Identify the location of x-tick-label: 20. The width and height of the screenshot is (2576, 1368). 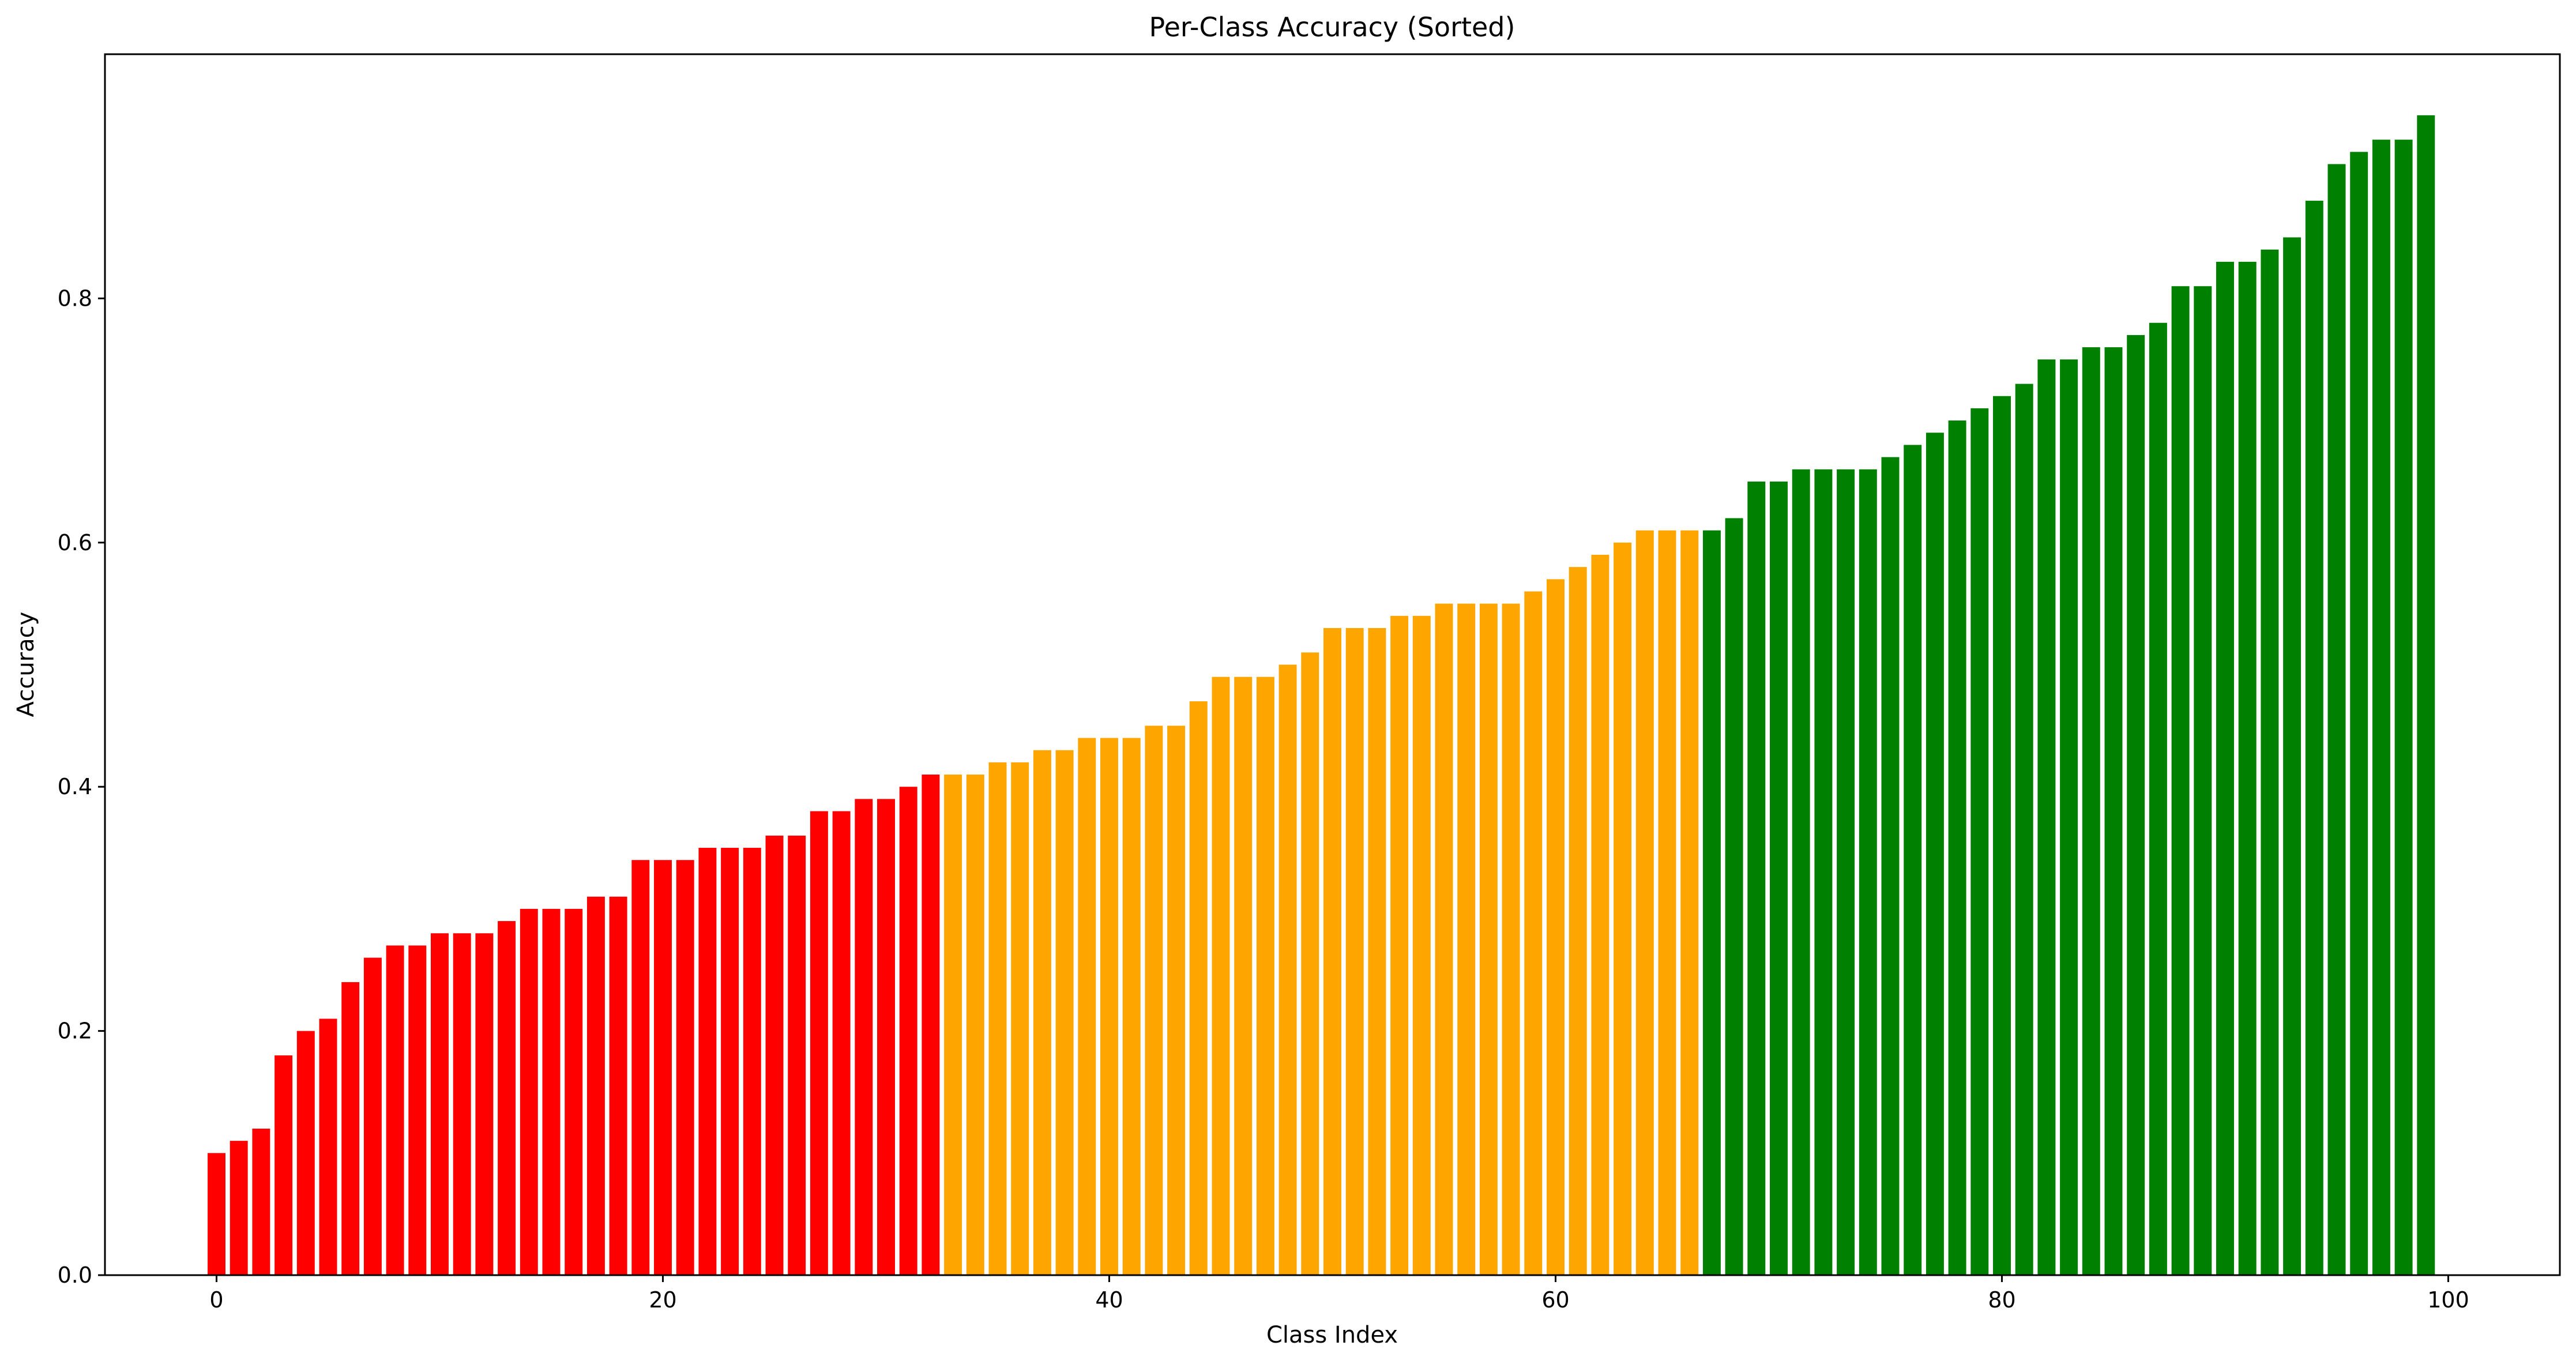
(662, 1300).